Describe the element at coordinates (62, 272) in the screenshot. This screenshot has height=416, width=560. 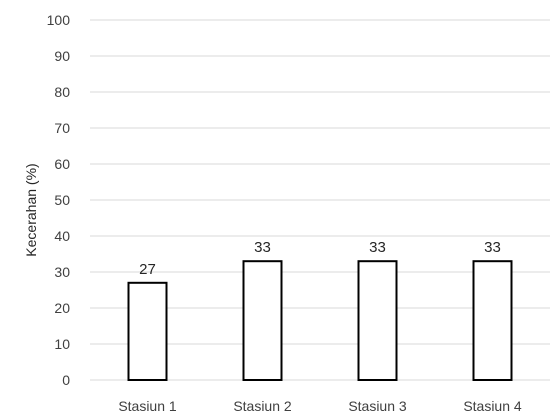
I see `y-tick-label: 30` at that location.